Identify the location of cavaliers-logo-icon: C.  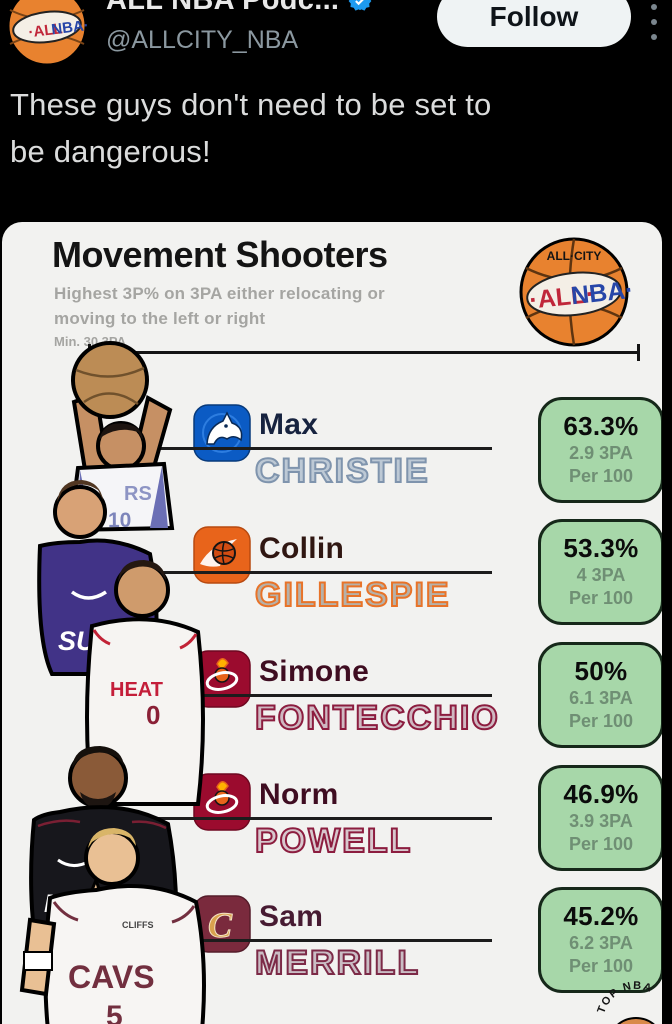
(222, 924).